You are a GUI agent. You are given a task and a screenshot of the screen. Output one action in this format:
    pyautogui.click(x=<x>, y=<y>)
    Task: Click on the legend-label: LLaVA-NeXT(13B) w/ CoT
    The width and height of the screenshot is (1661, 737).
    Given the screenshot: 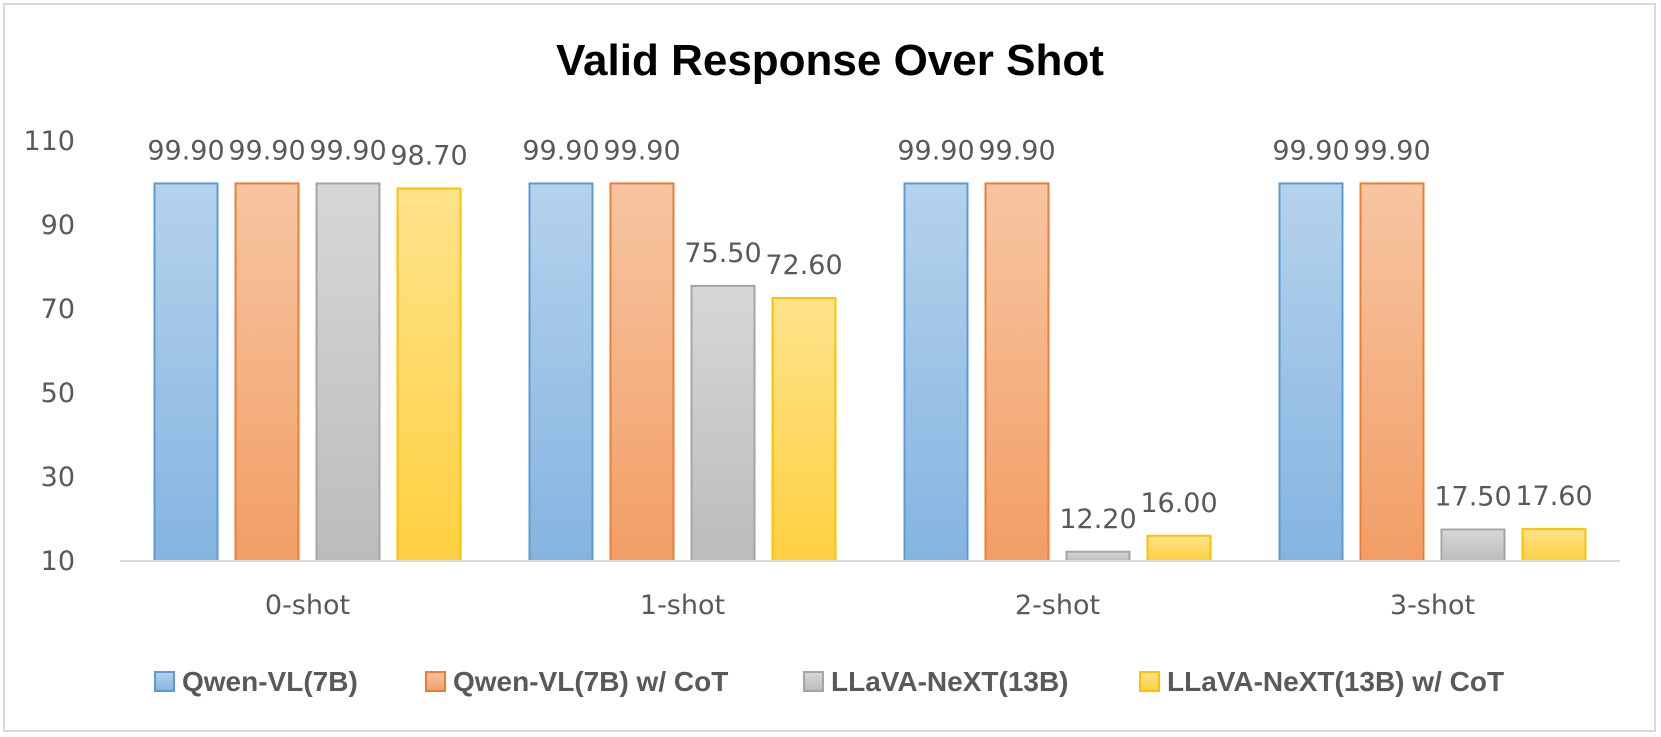 What is the action you would take?
    pyautogui.click(x=1335, y=681)
    